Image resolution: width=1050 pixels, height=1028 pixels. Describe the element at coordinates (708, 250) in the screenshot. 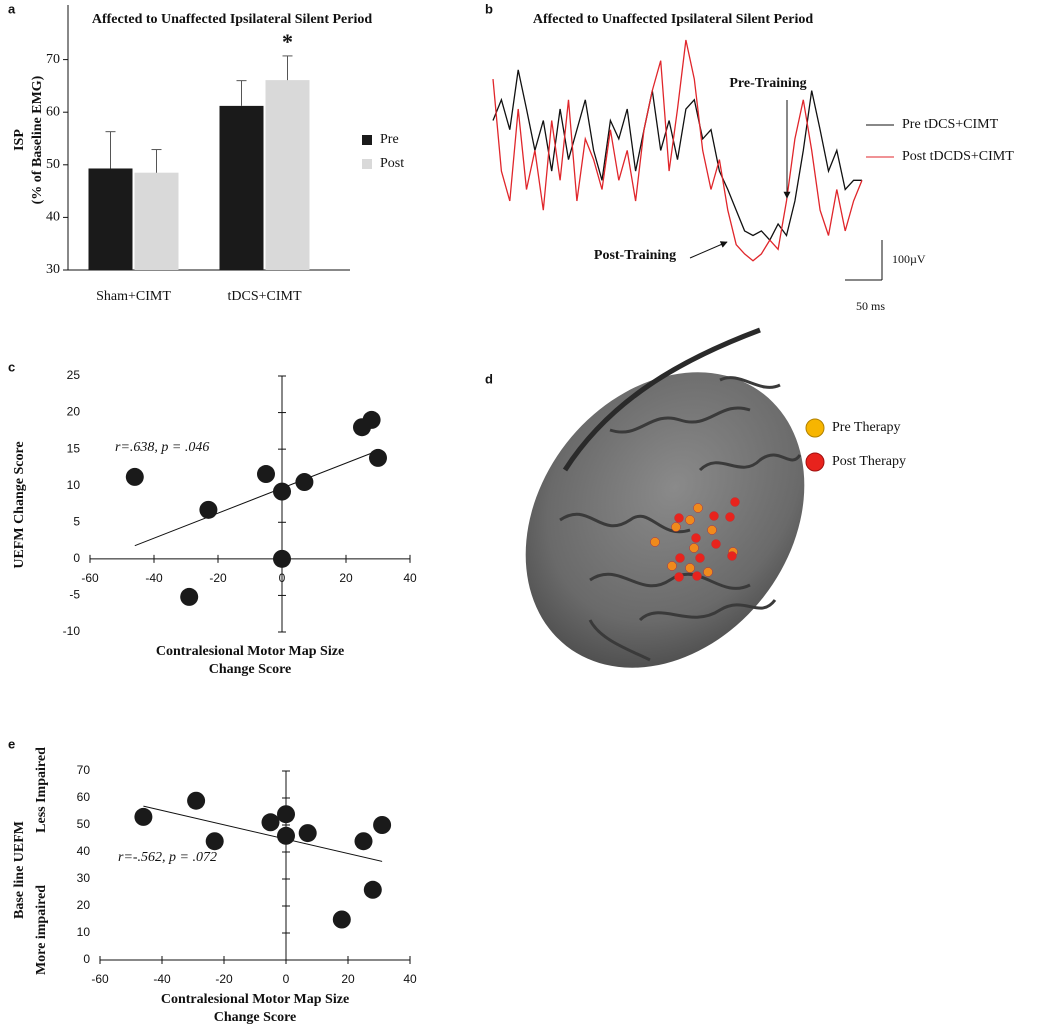

I see `arrow` at that location.